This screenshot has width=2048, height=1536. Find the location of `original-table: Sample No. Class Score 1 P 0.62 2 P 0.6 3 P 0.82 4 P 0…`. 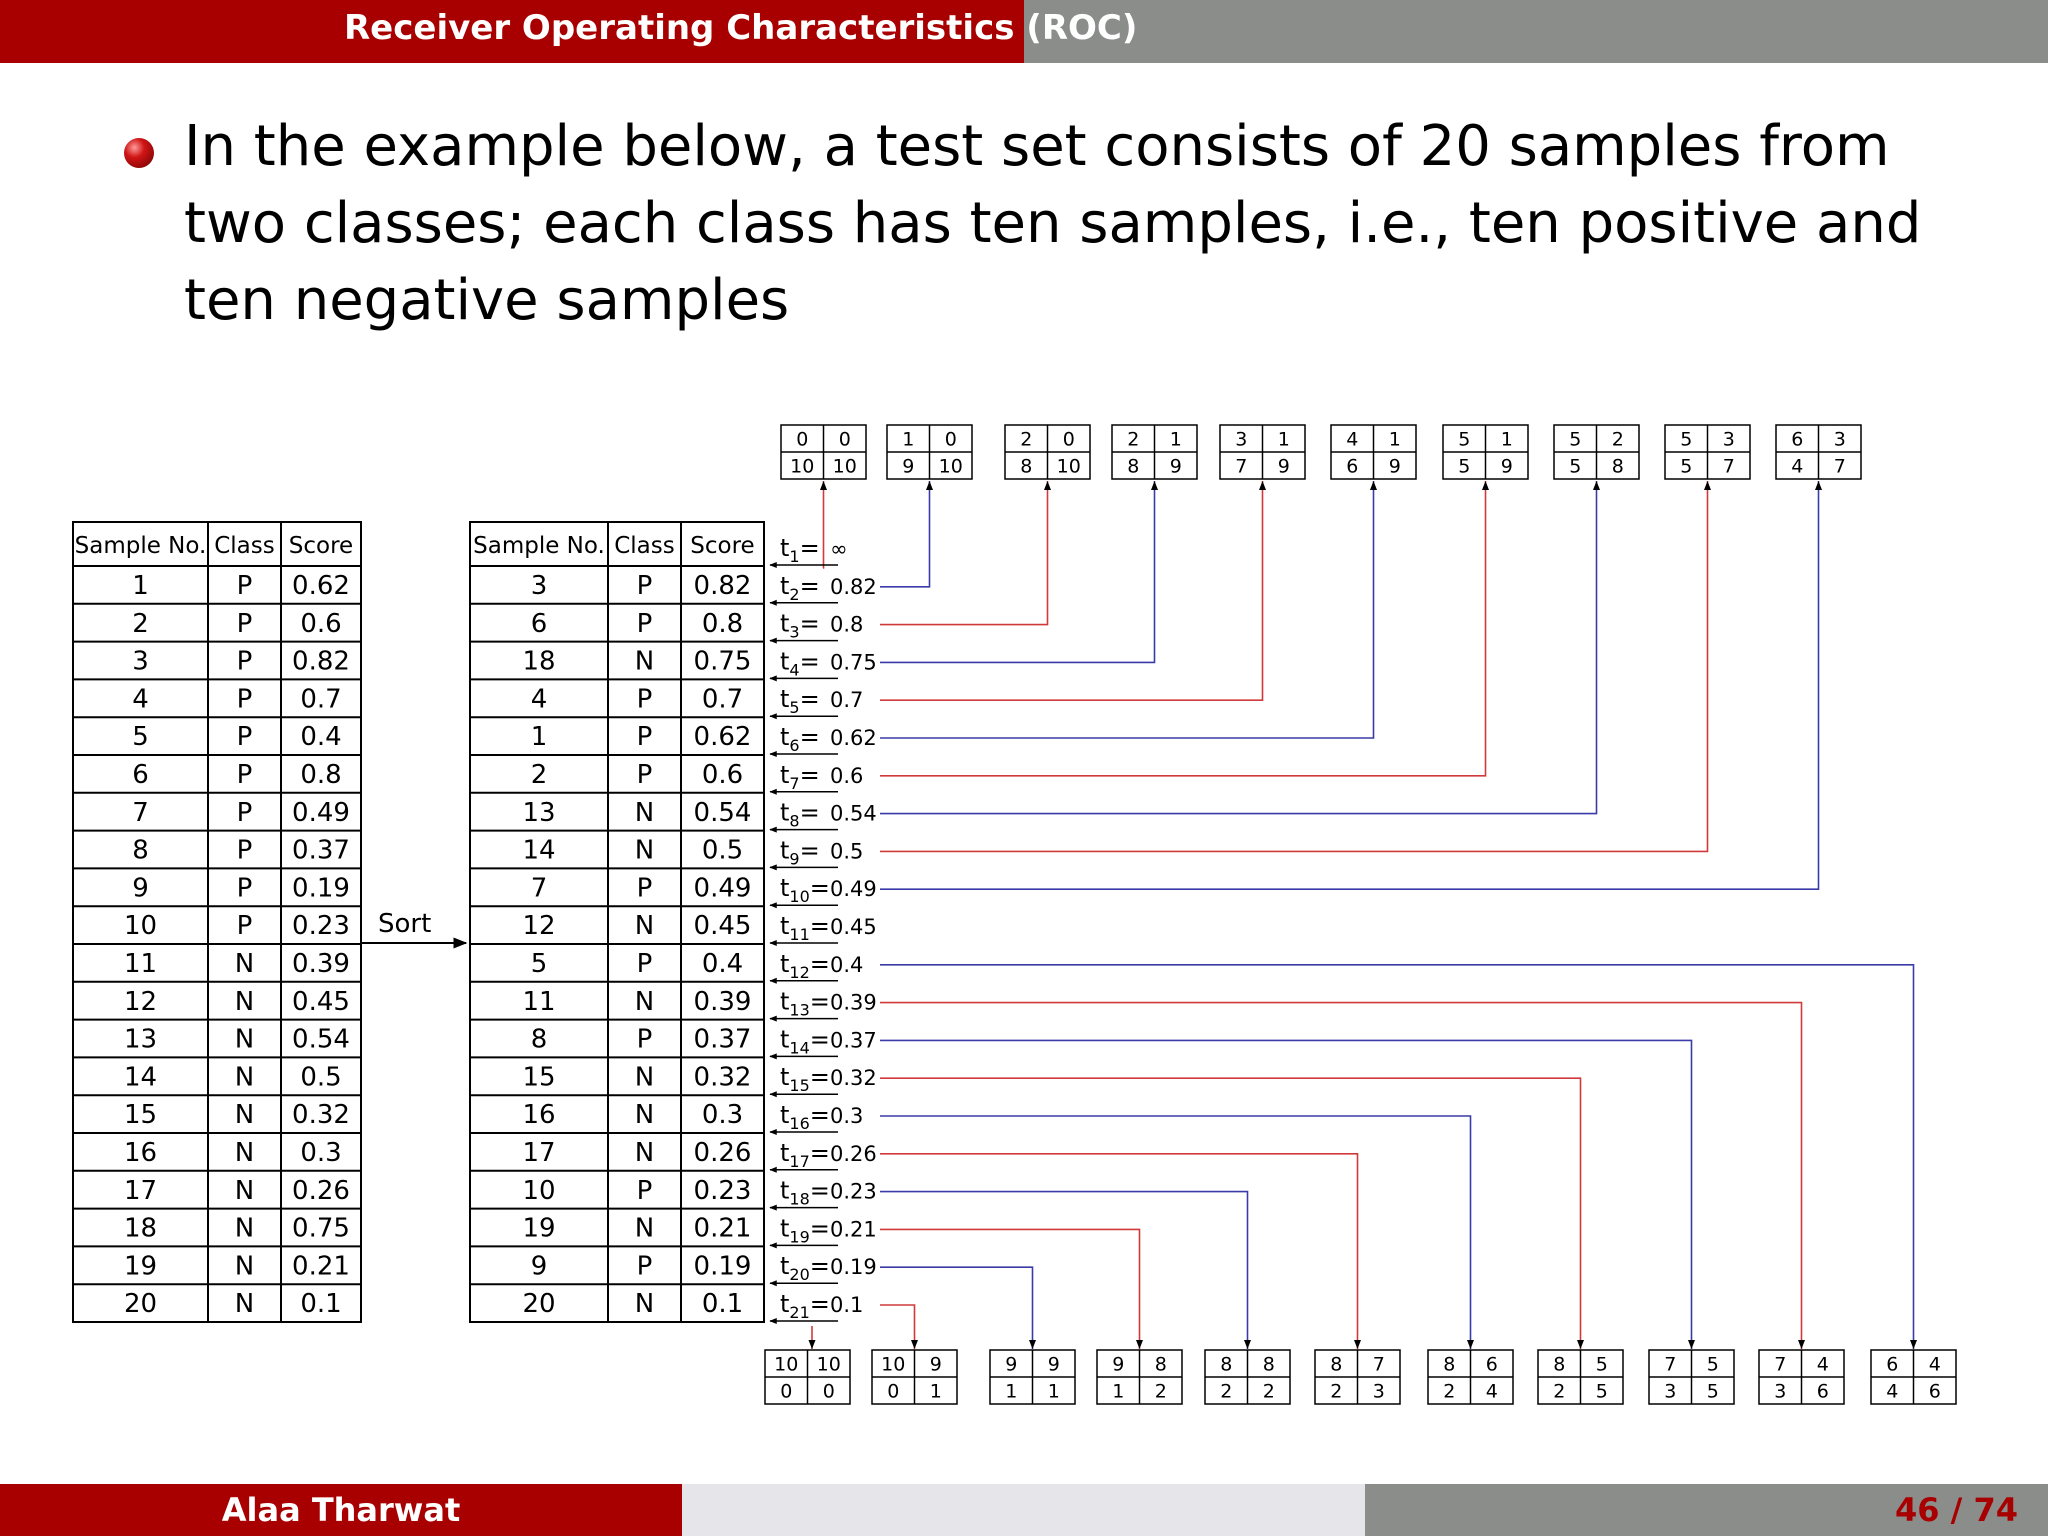

original-table: Sample No. Class Score 1 P 0.62 2 P 0.6 3 P 0.82 4 P 0… is located at coordinates (217, 922).